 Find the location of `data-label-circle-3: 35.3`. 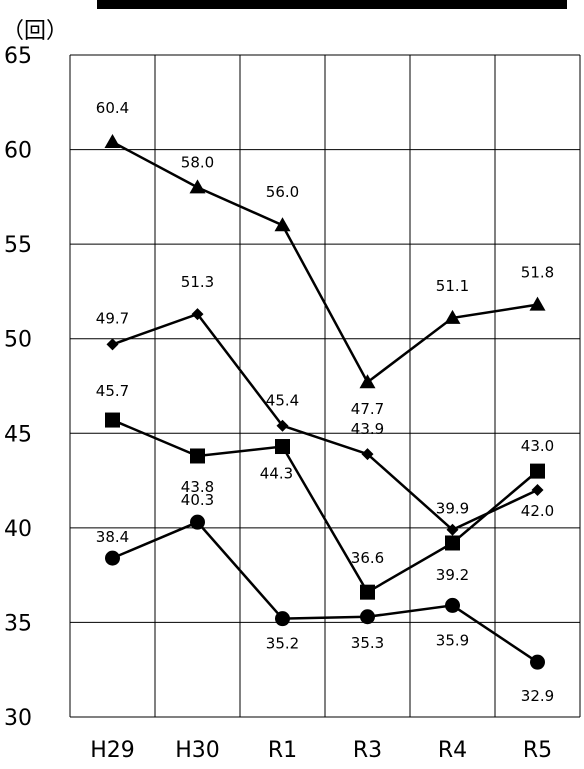

data-label-circle-3: 35.3 is located at coordinates (367, 643).